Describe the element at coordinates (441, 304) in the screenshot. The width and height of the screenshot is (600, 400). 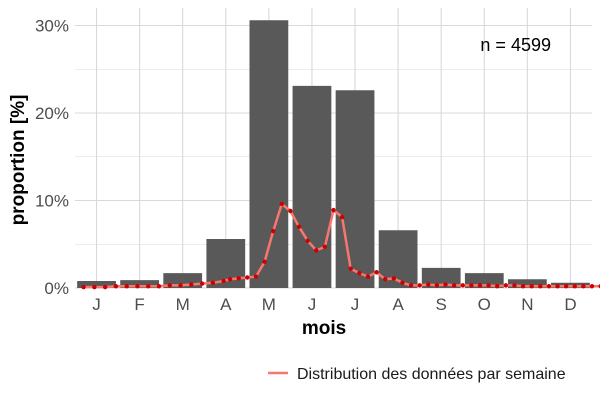
I see `x-tick-label: S` at that location.